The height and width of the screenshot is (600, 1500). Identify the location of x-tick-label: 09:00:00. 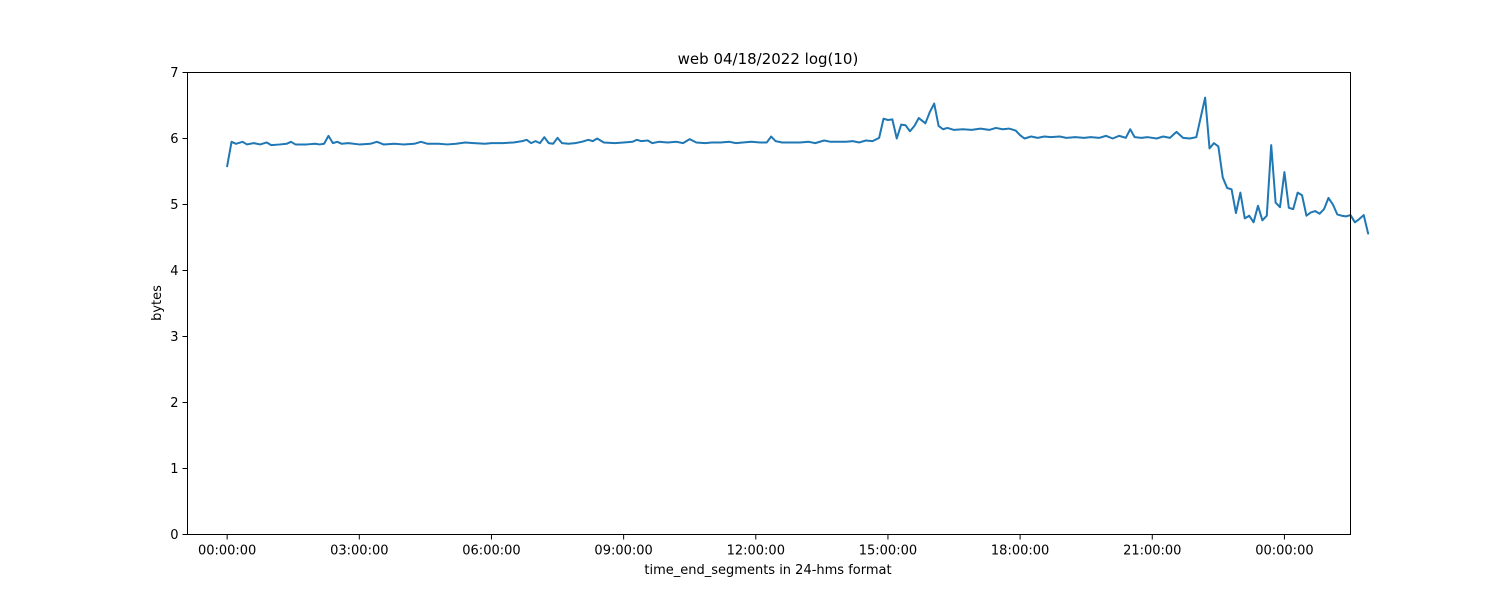
(623, 551).